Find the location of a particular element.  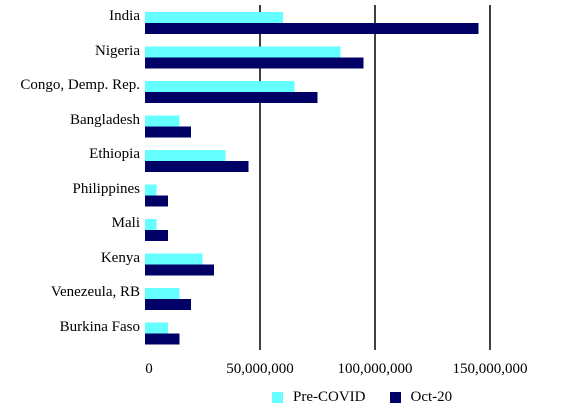

legend-item-pre-covid: Pre-COVID is located at coordinates (319, 397).